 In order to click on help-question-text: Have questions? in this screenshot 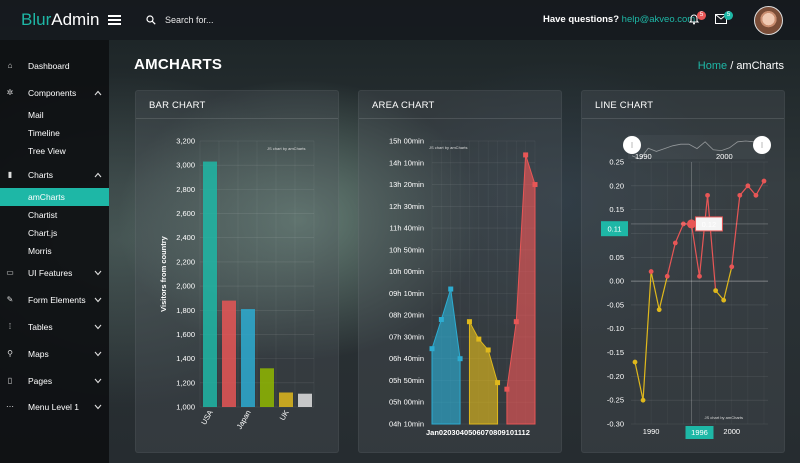, I will do `click(581, 19)`.